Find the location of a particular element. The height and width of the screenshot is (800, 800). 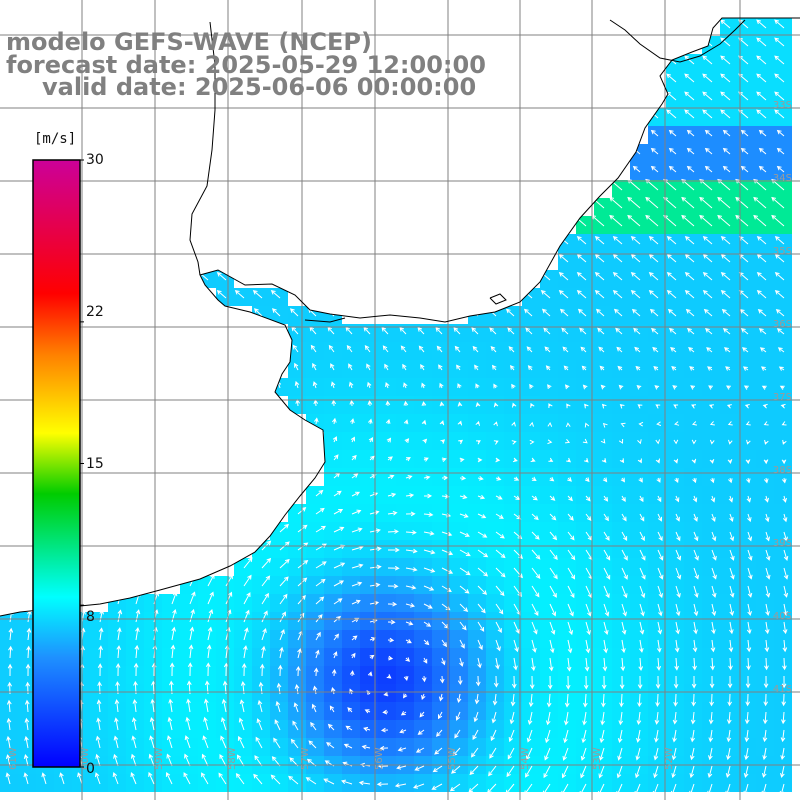

colorbar-unit: [m/s] is located at coordinates (55, 139).